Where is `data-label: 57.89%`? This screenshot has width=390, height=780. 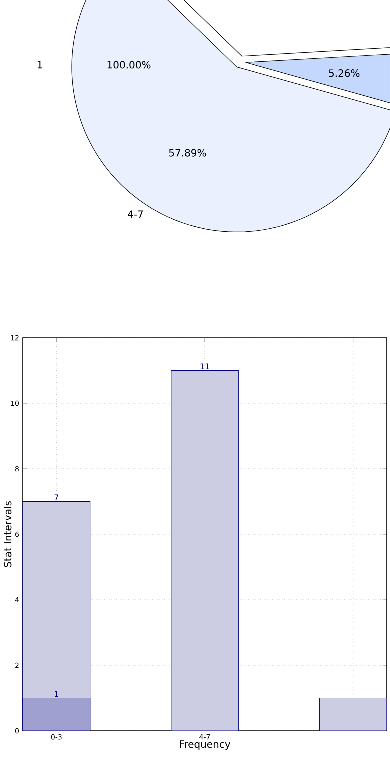 data-label: 57.89% is located at coordinates (187, 153).